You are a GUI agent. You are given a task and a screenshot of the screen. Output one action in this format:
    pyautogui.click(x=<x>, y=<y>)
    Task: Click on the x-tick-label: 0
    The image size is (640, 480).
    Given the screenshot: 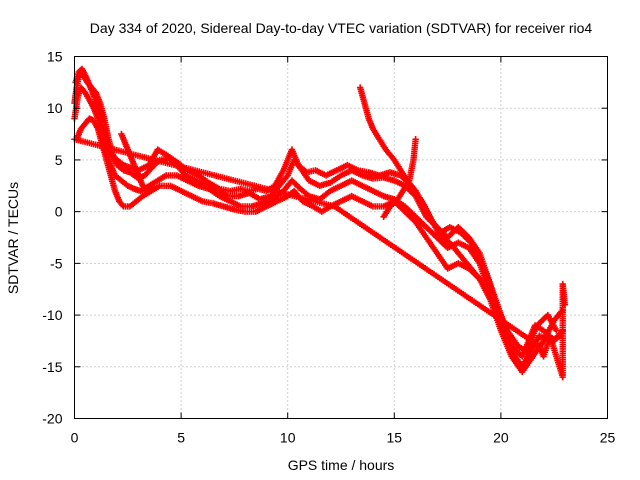 What is the action you would take?
    pyautogui.click(x=75, y=438)
    